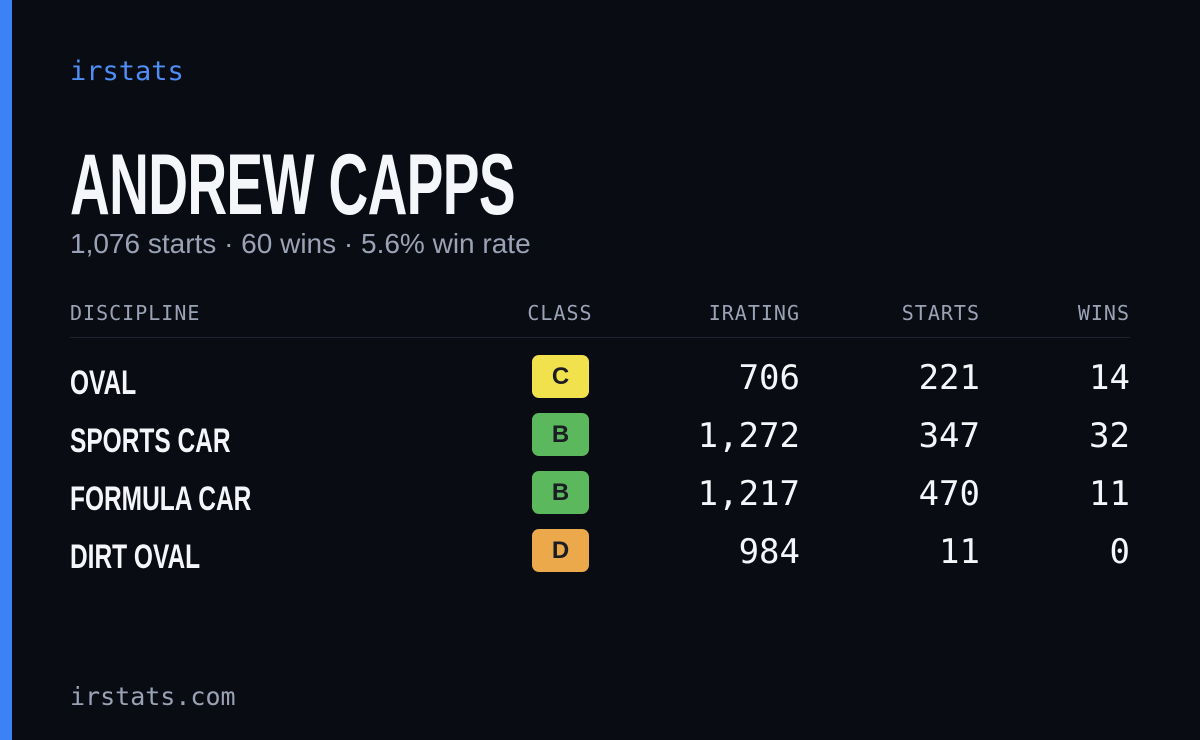 This screenshot has width=1200, height=740. I want to click on class-badge: C, so click(560, 376).